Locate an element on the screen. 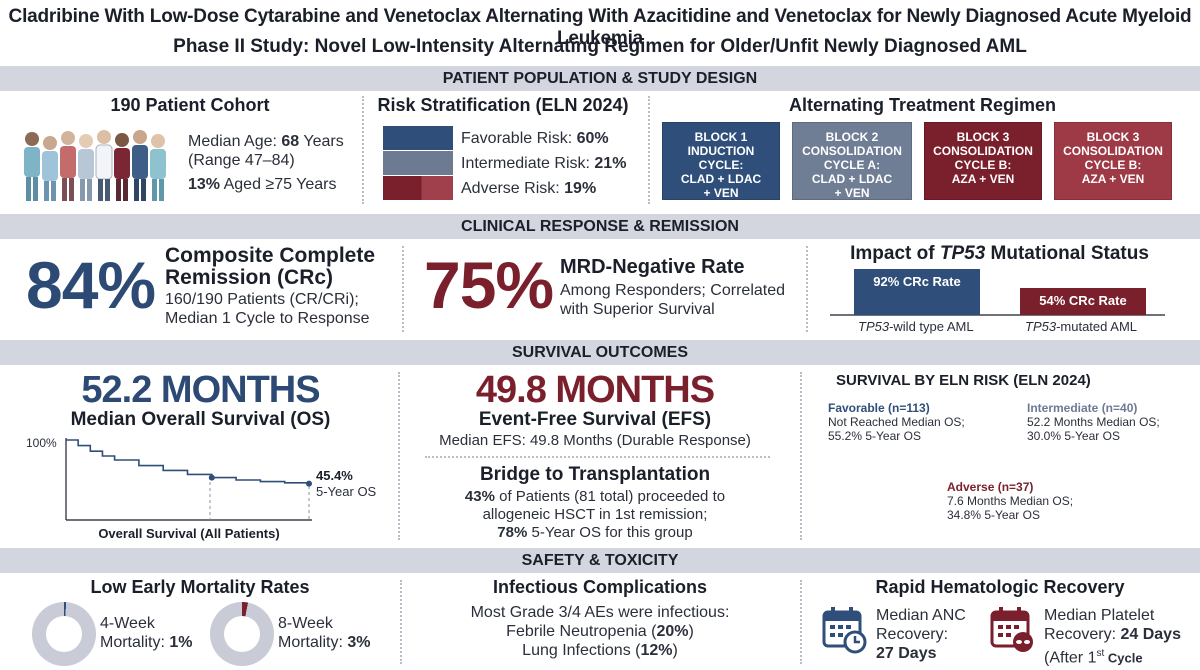 The image size is (1200, 670). os-y-label: 100% is located at coordinates (41, 443).